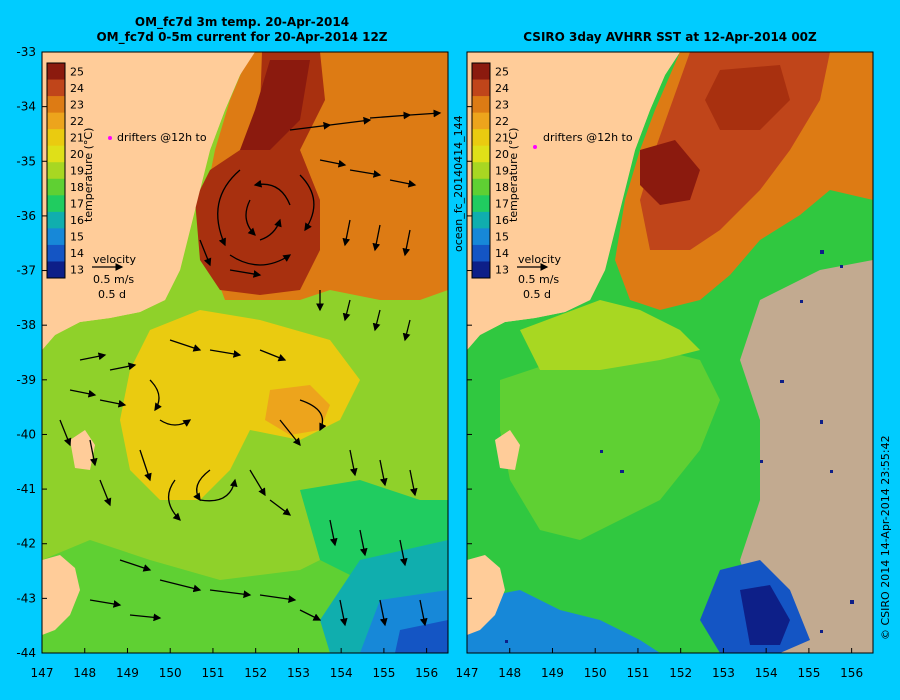 Image resolution: width=900 pixels, height=700 pixels. I want to click on colorbar-tick-label: 20, so click(502, 154).